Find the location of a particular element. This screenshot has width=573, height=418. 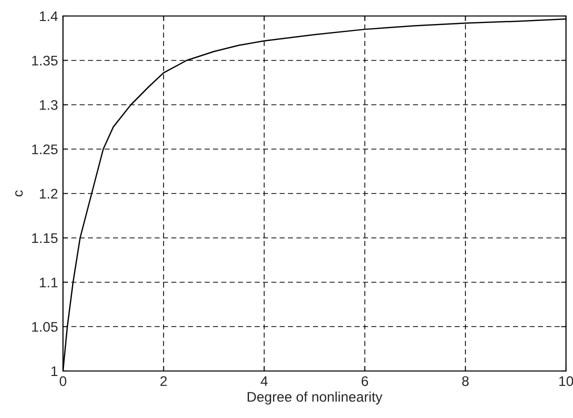

y-tick-label: 1.35 is located at coordinates (45, 61).